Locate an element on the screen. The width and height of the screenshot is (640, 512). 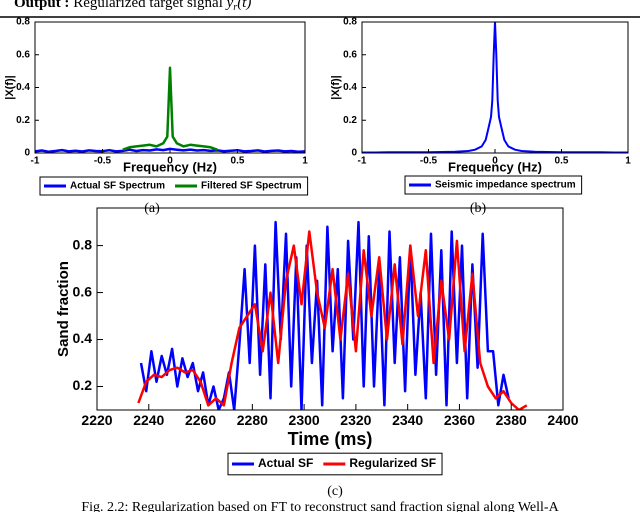
x-tick-label: 2260 is located at coordinates (200, 420).